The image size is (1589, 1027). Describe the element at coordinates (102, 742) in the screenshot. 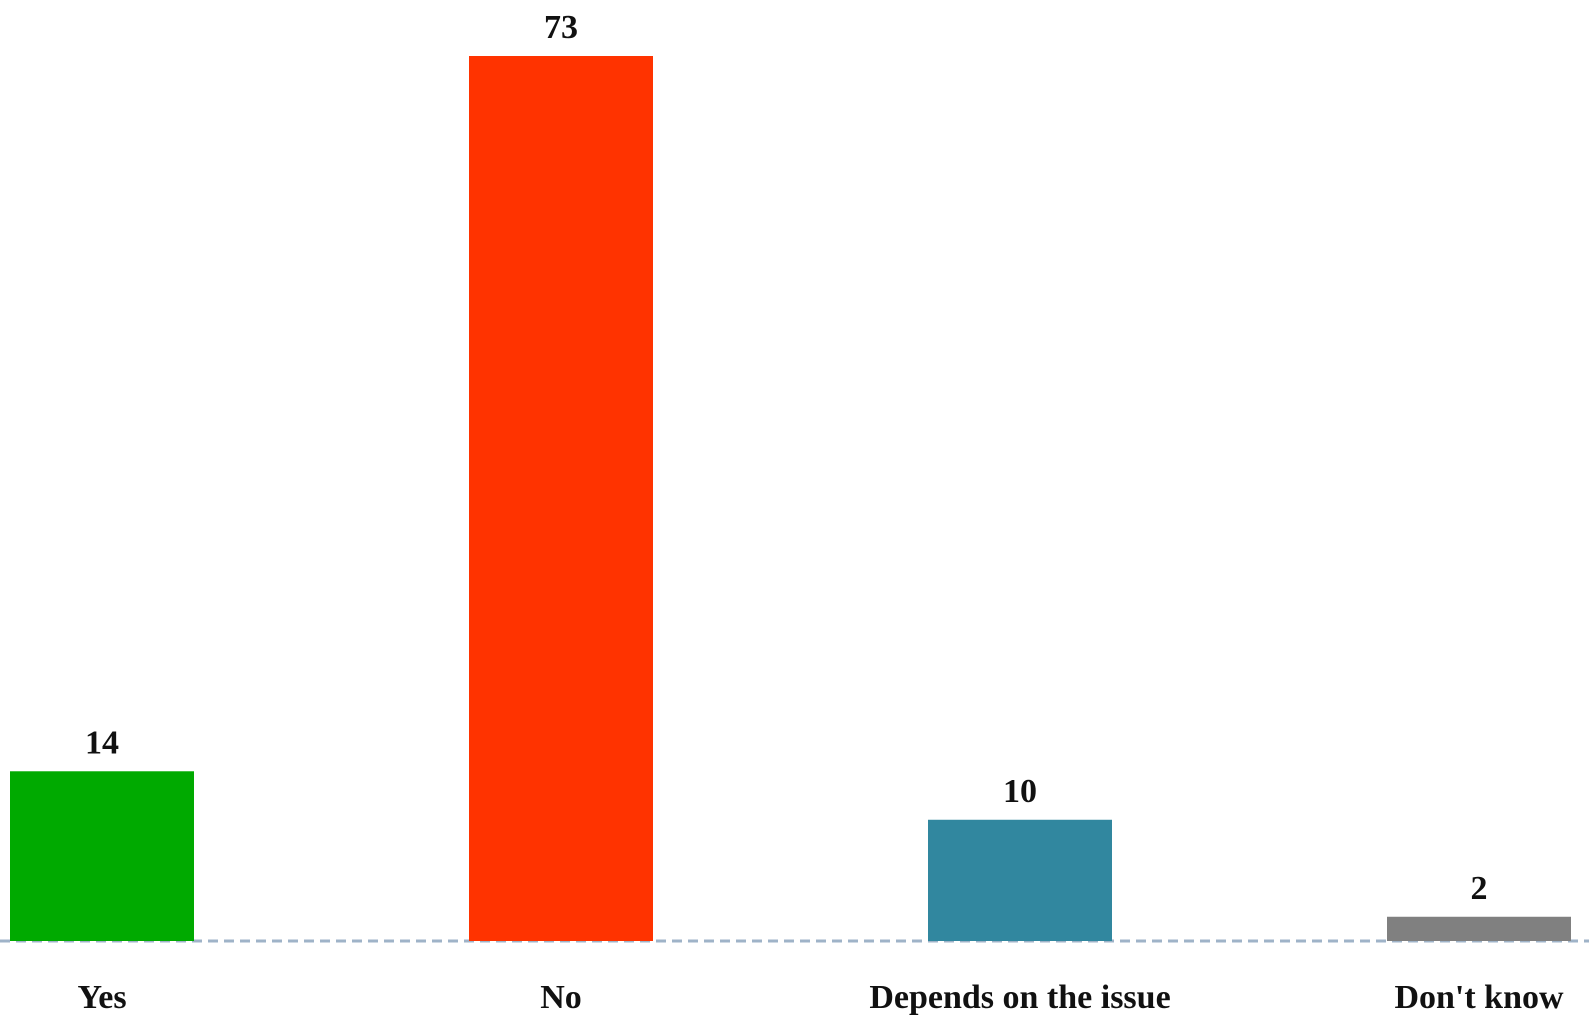

I see `value-label-0: 14` at that location.